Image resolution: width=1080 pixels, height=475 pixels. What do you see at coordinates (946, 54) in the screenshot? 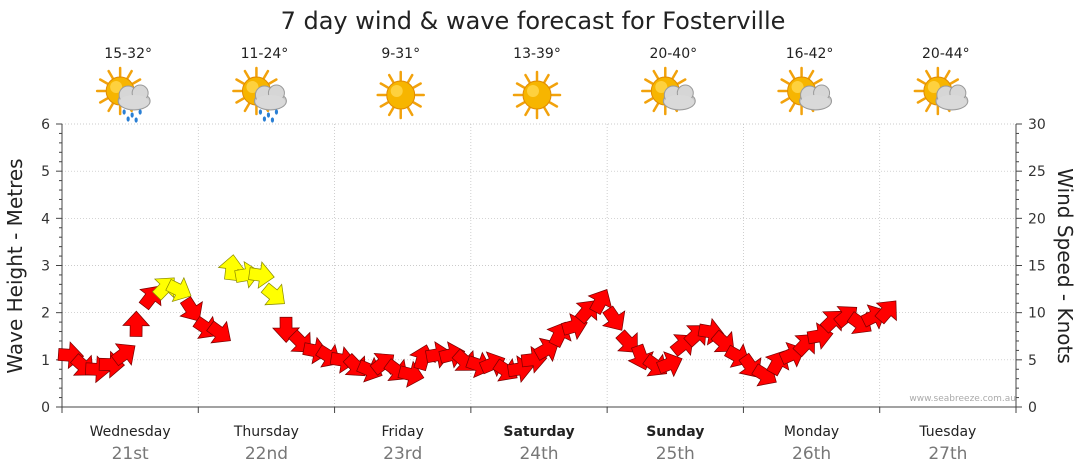
I see `day-temperature: 20-44°` at bounding box center [946, 54].